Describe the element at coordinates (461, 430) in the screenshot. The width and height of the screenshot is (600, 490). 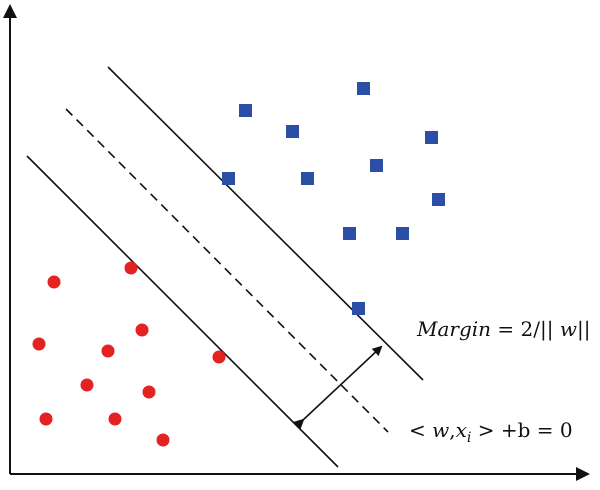
I see `hyperplane-x: x` at that location.